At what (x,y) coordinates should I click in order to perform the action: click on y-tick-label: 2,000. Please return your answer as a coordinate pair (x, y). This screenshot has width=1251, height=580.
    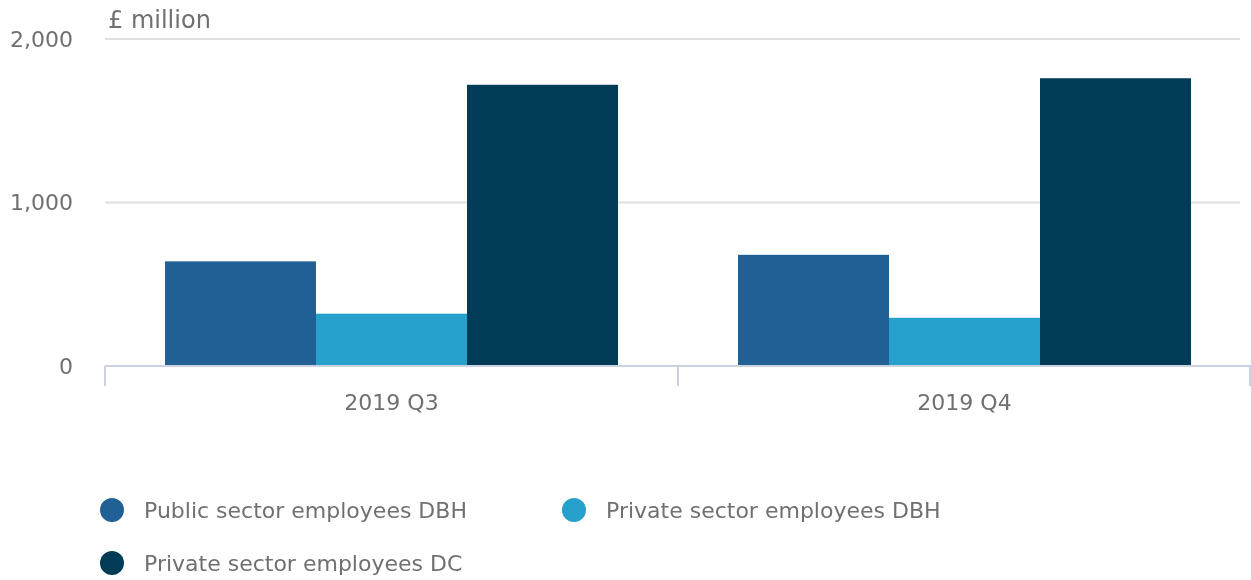
    Looking at the image, I should click on (41, 39).